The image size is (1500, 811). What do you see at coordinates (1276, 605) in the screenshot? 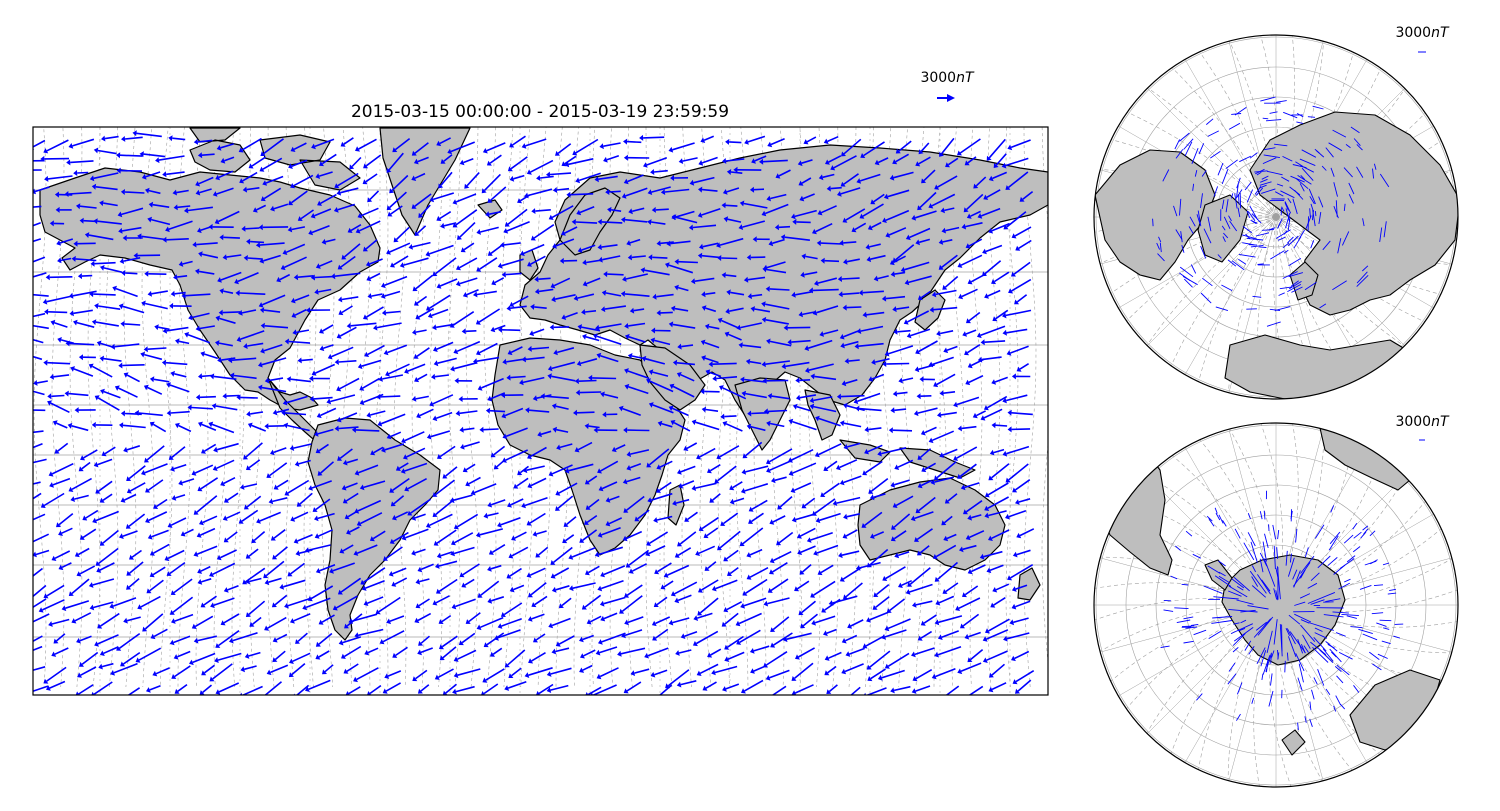
I see `south-map-frame` at bounding box center [1276, 605].